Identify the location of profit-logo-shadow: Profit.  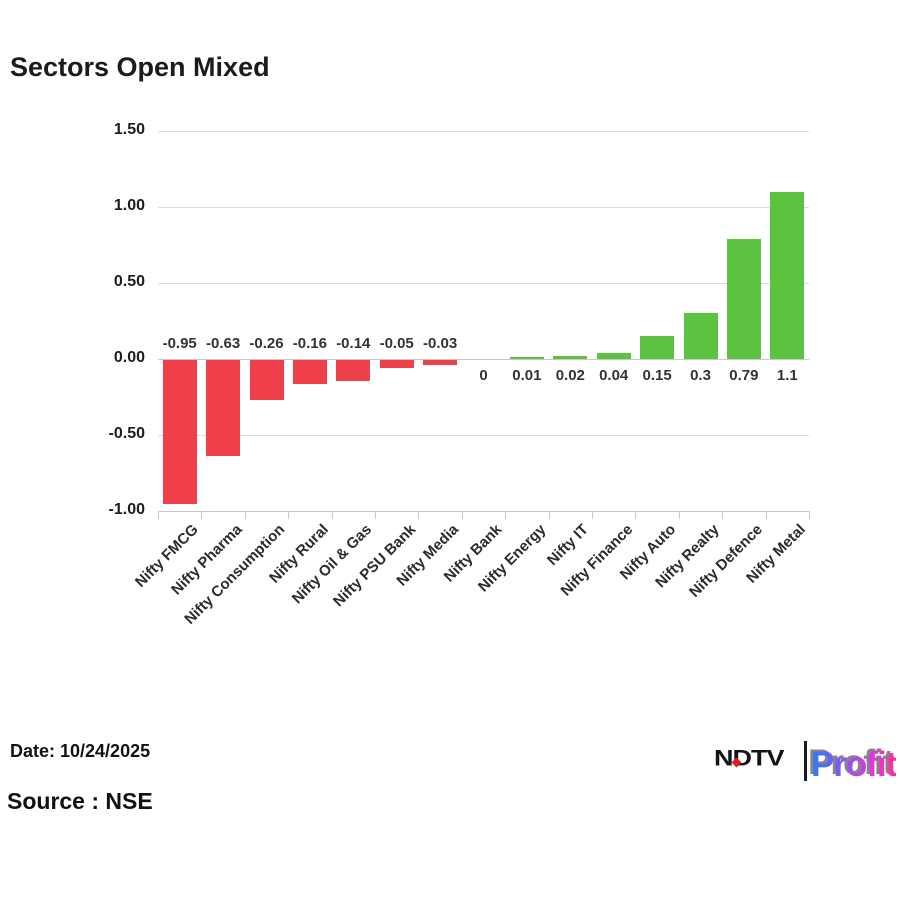
(851, 763).